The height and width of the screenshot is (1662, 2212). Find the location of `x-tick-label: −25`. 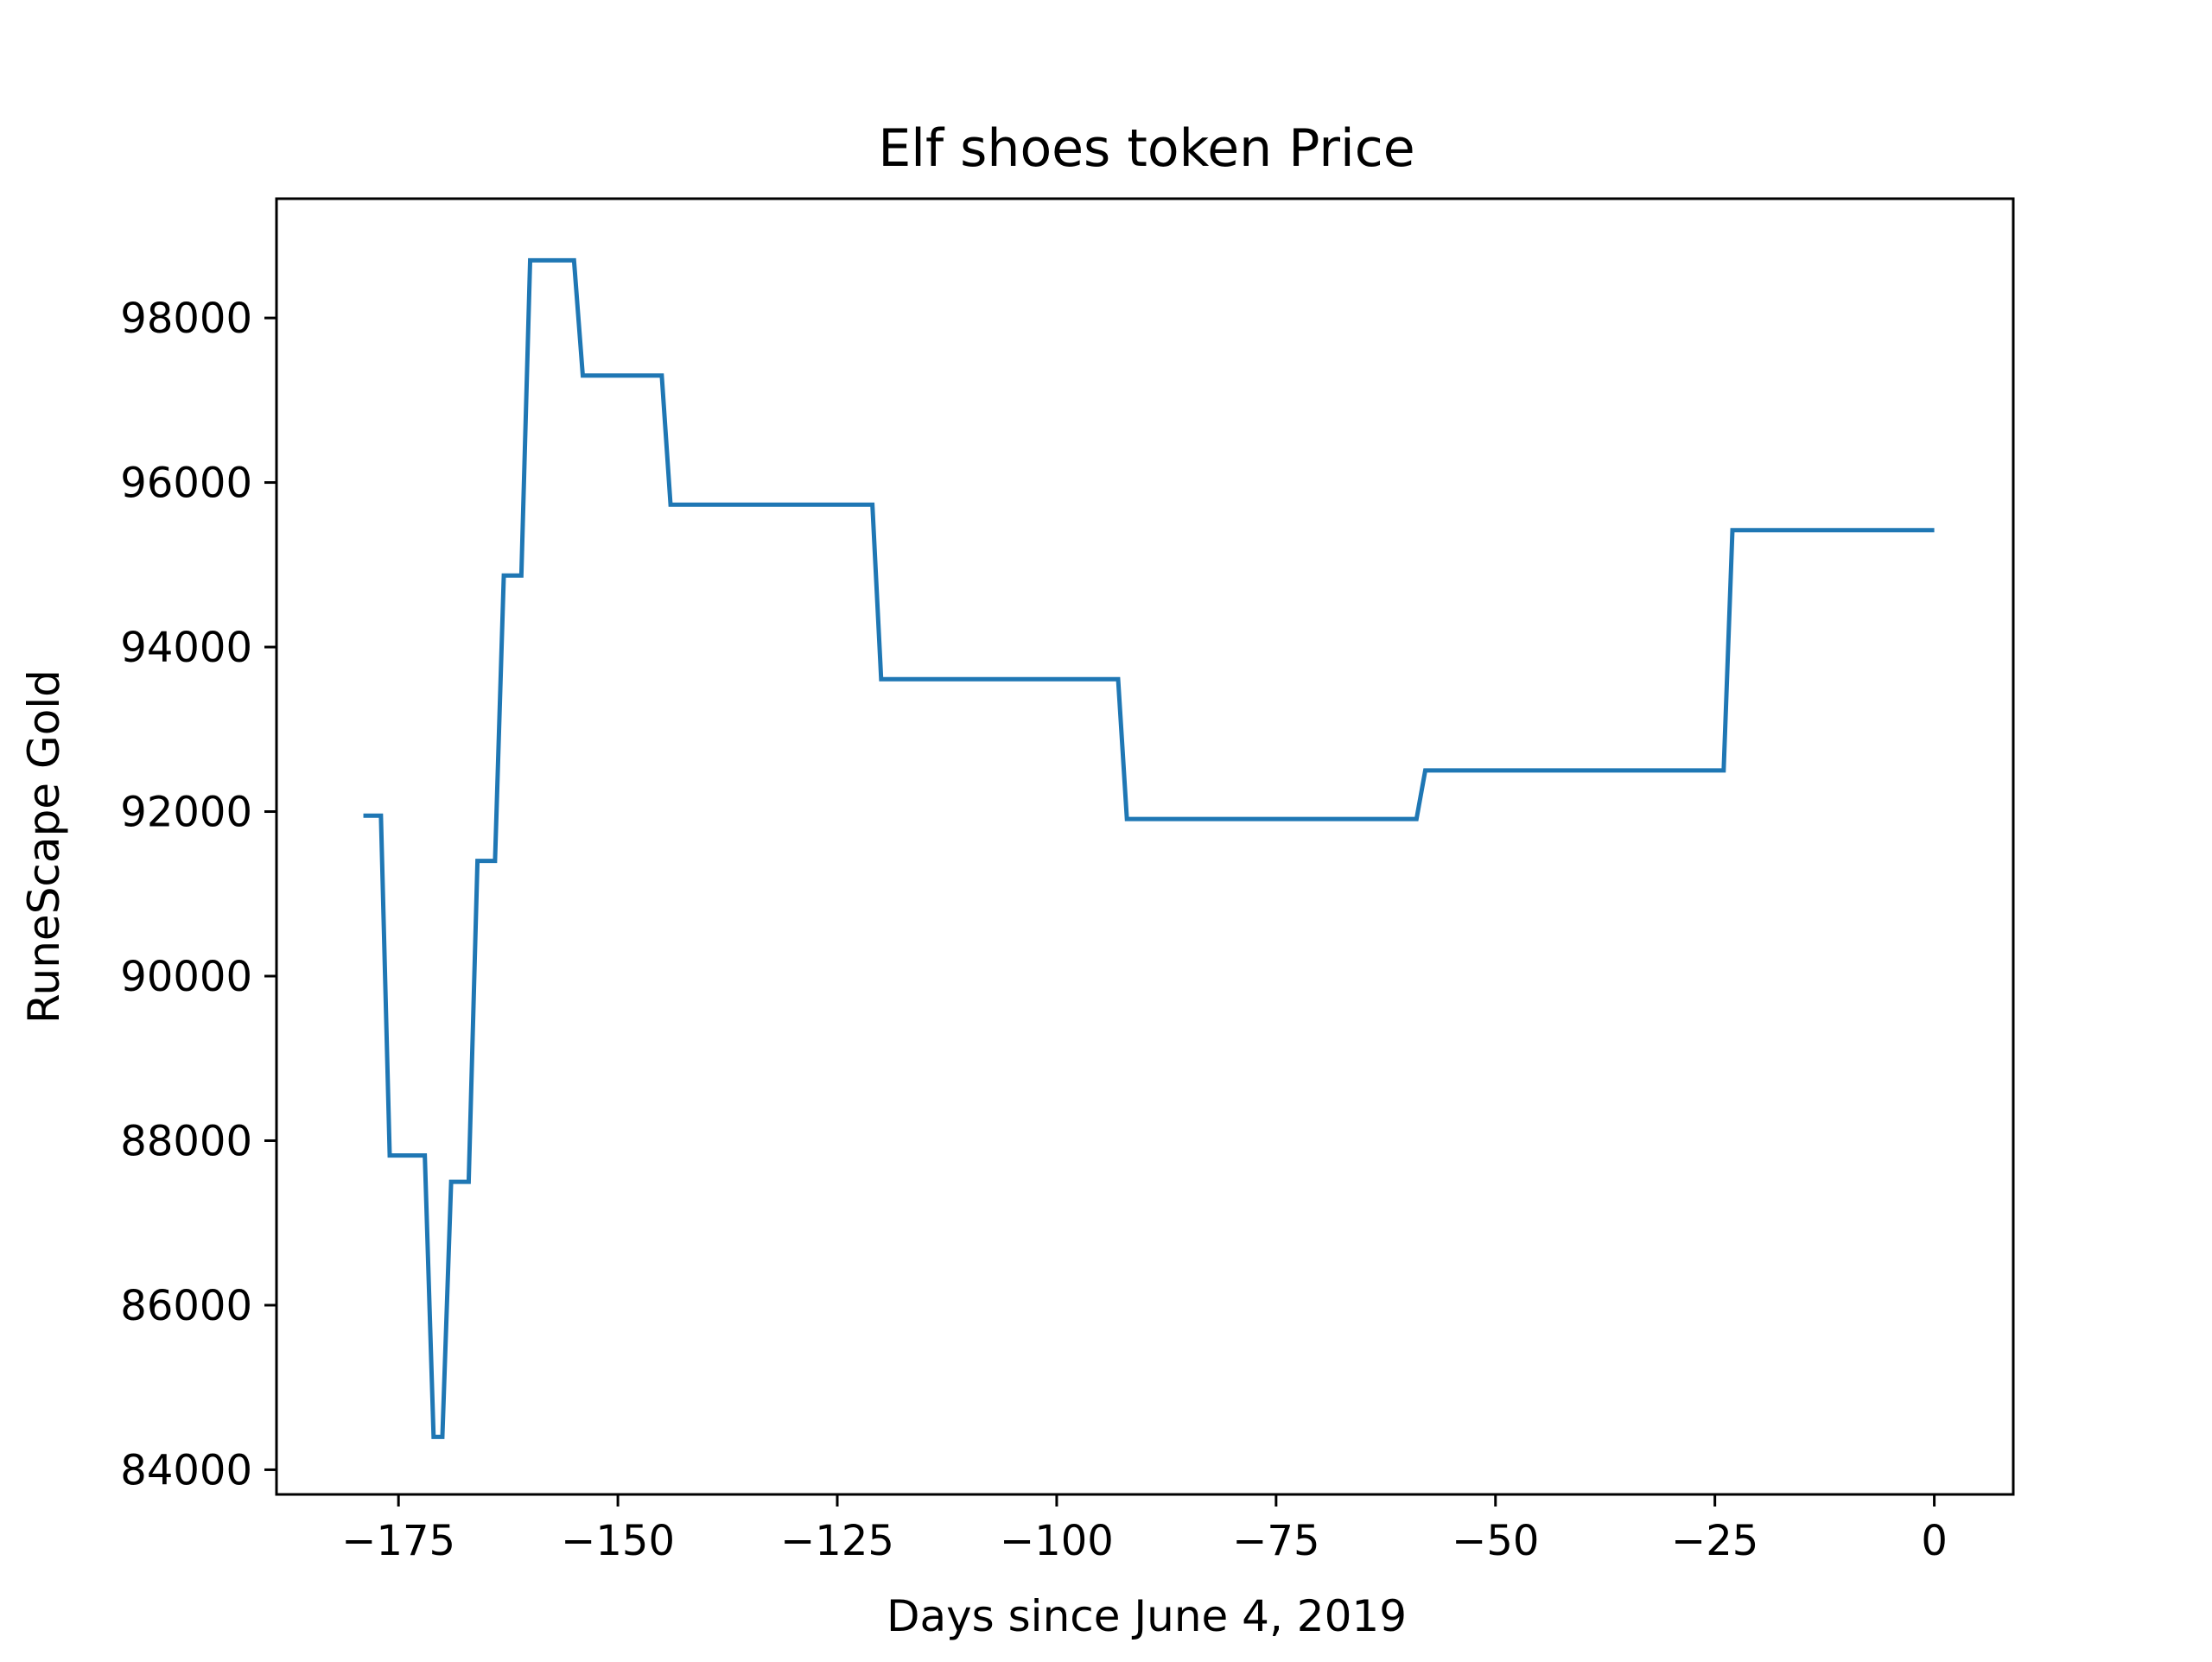

x-tick-label: −25 is located at coordinates (1714, 1541).